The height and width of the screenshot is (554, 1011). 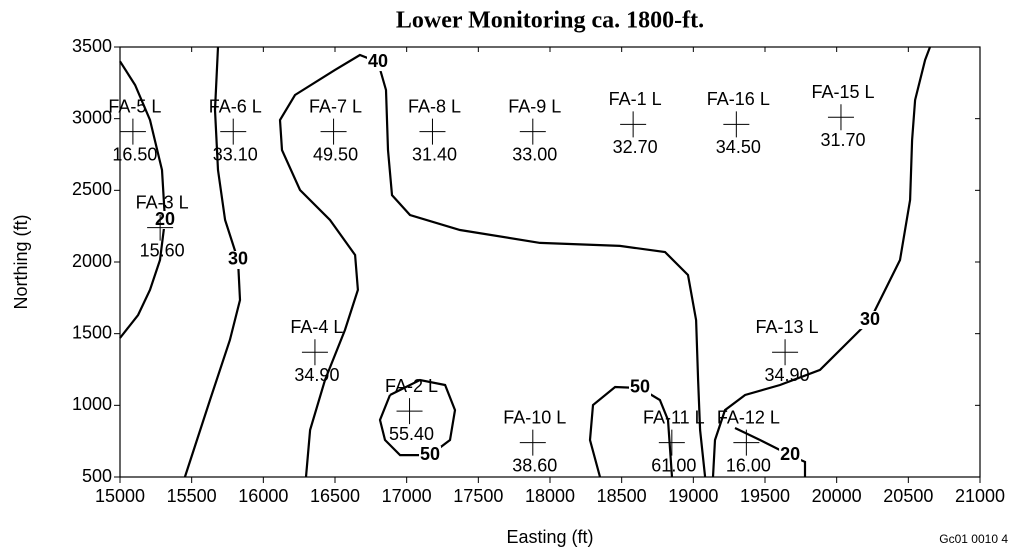 I want to click on y-tick-label: 3500, so click(x=92, y=46).